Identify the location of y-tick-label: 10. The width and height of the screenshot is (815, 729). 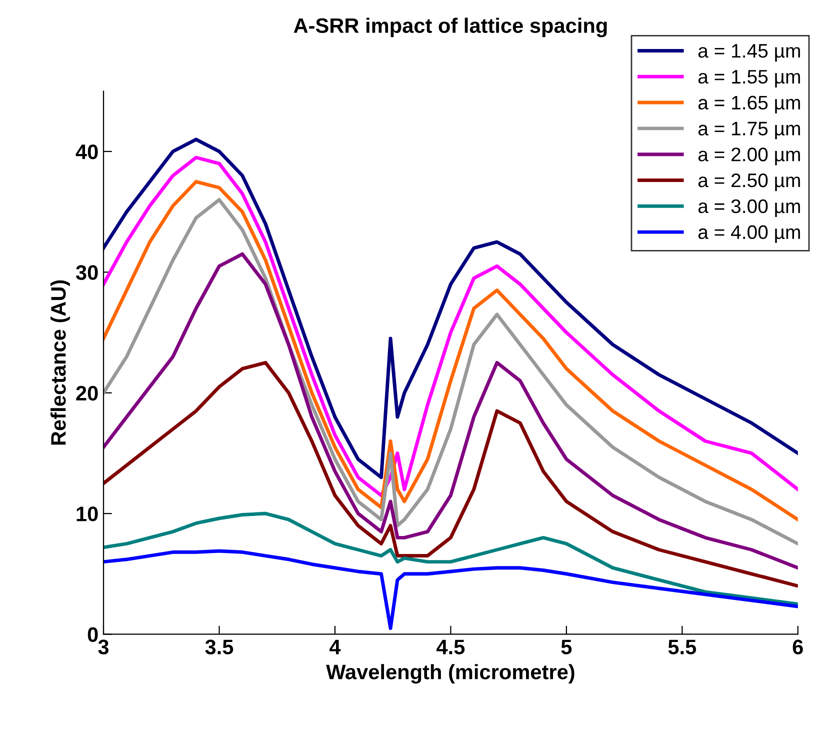
(87, 514).